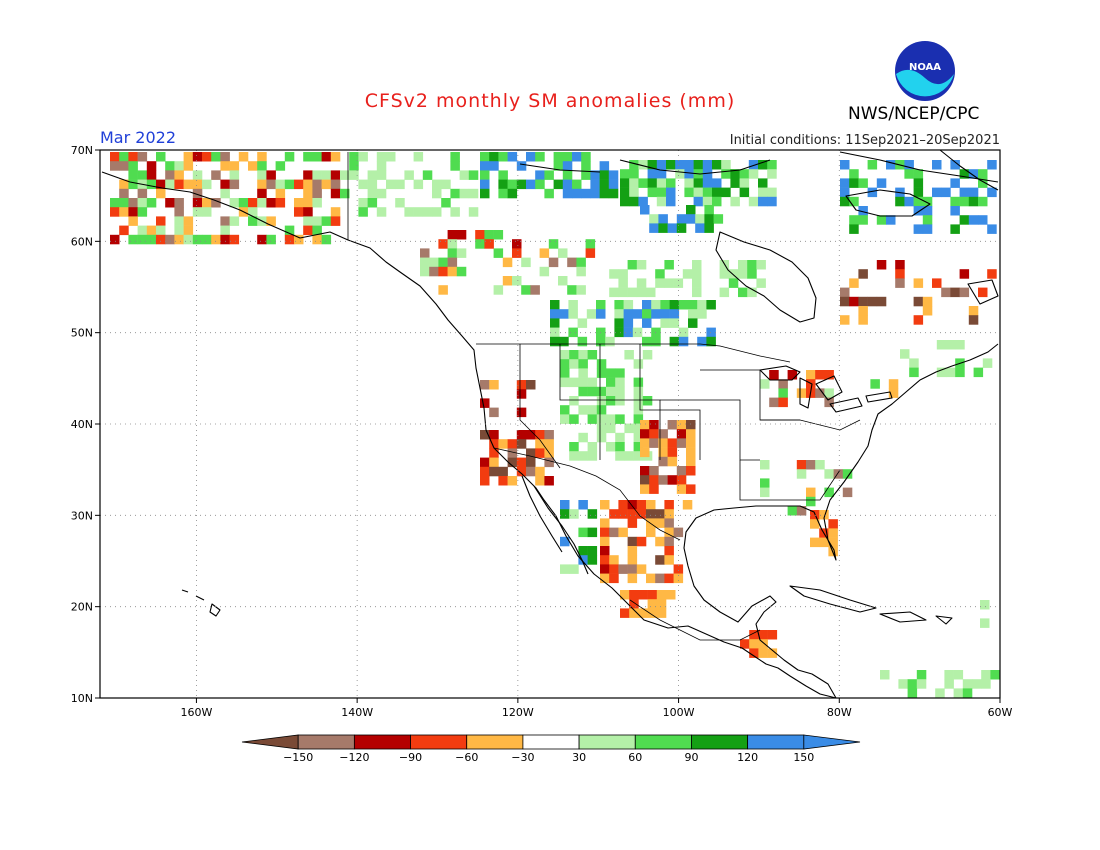 This screenshot has width=1100, height=850. I want to click on lon-tick-label: 160W, so click(196, 712).